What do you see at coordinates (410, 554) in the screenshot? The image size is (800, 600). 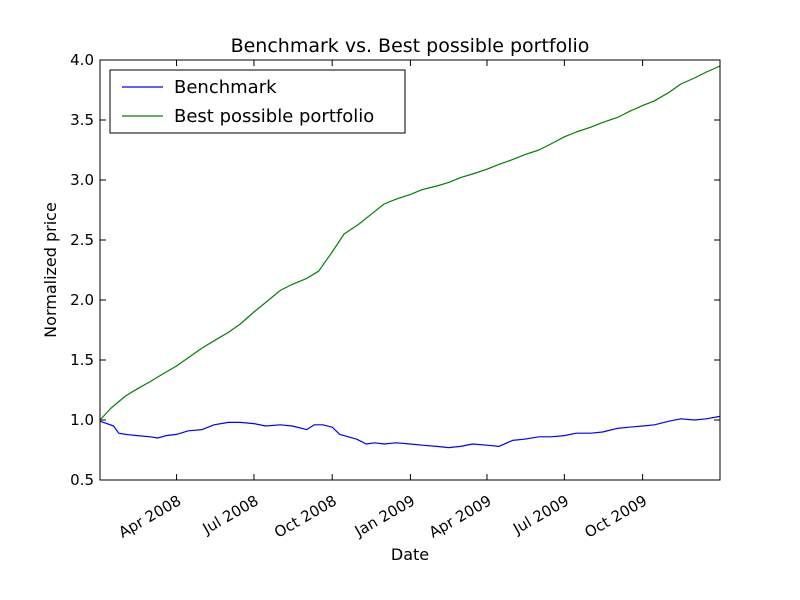 I see `x-axis-label: Date` at bounding box center [410, 554].